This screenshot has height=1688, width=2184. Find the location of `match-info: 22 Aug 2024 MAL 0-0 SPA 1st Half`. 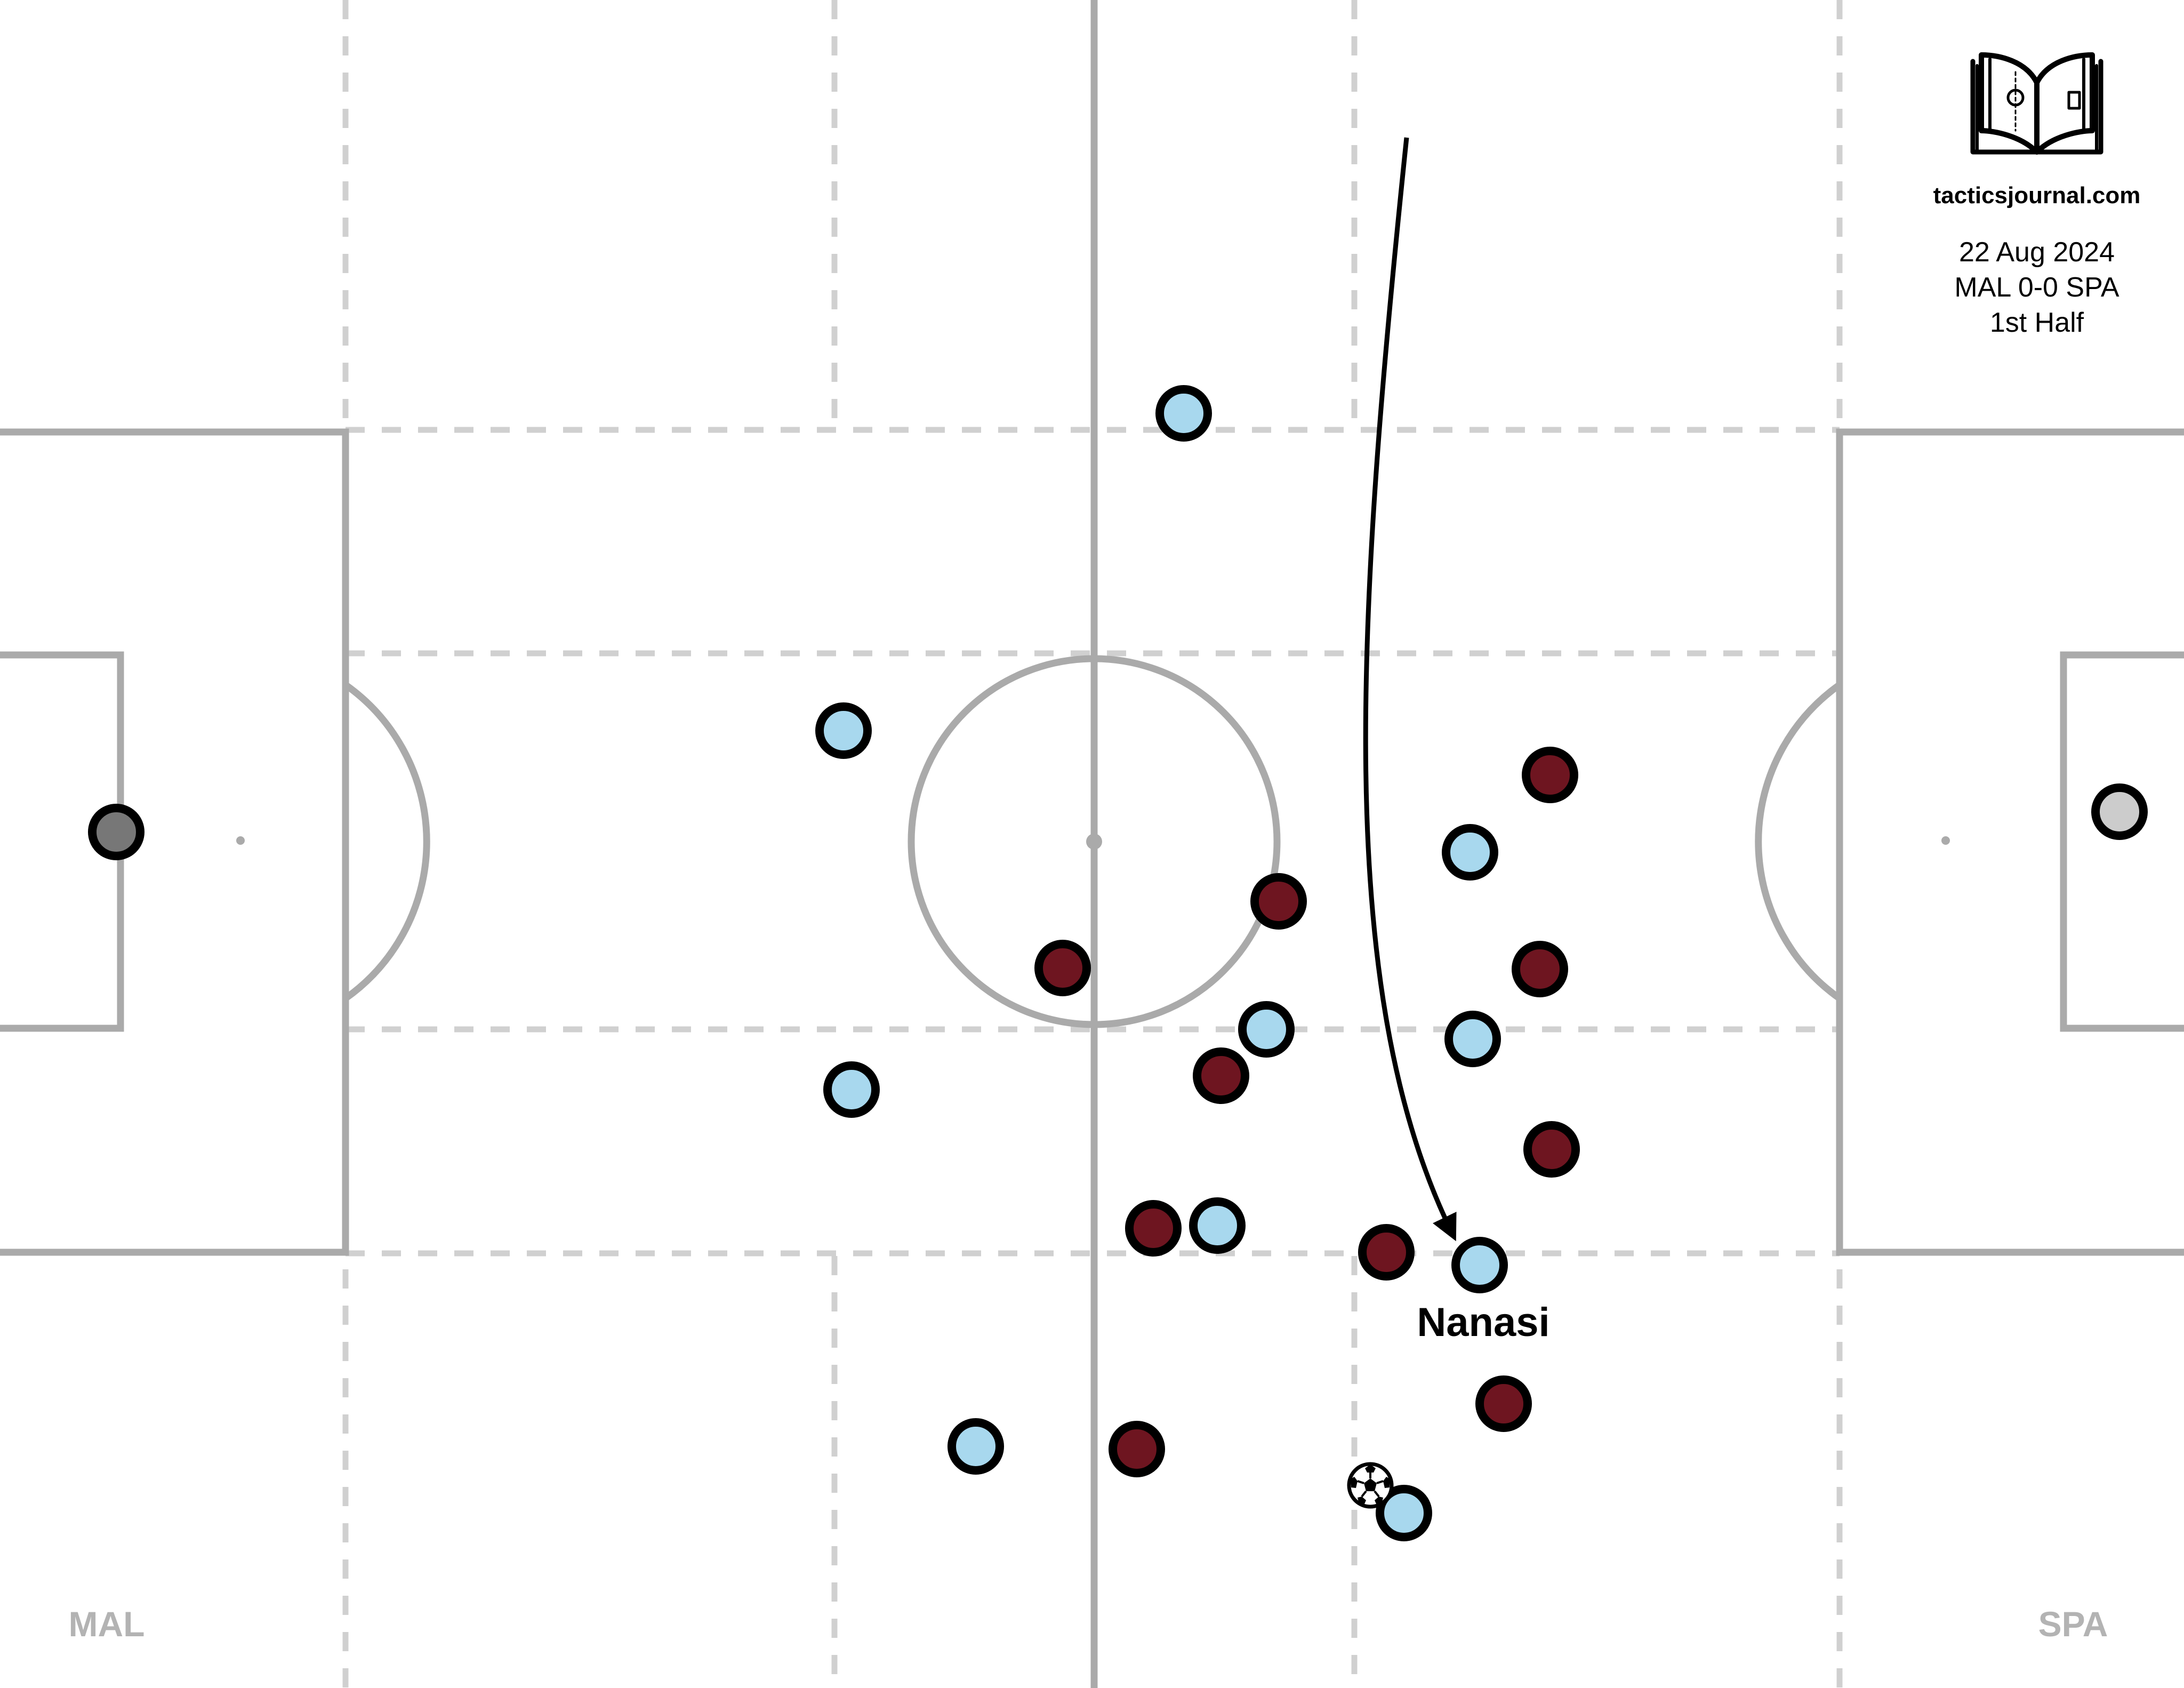

match-info: 22 Aug 2024 MAL 0-0 SPA 1st Half is located at coordinates (2020, 287).